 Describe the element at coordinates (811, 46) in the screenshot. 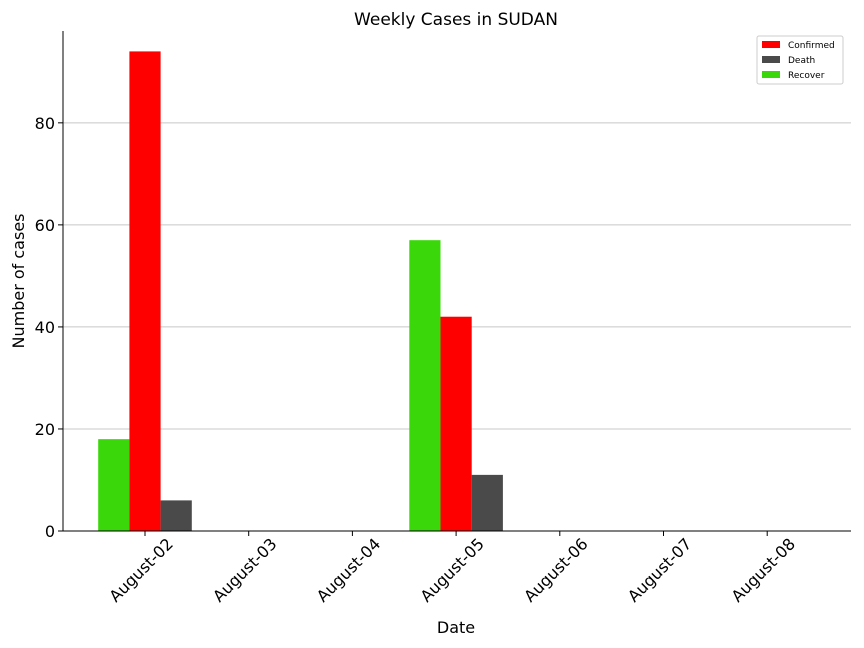

I see `legend-label-confirmed: Confirmed` at that location.